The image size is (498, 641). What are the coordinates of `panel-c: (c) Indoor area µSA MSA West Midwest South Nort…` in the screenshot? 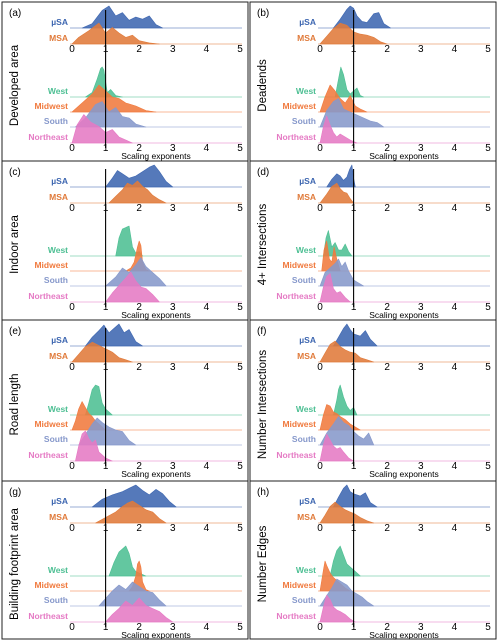 It's located at (125, 240).